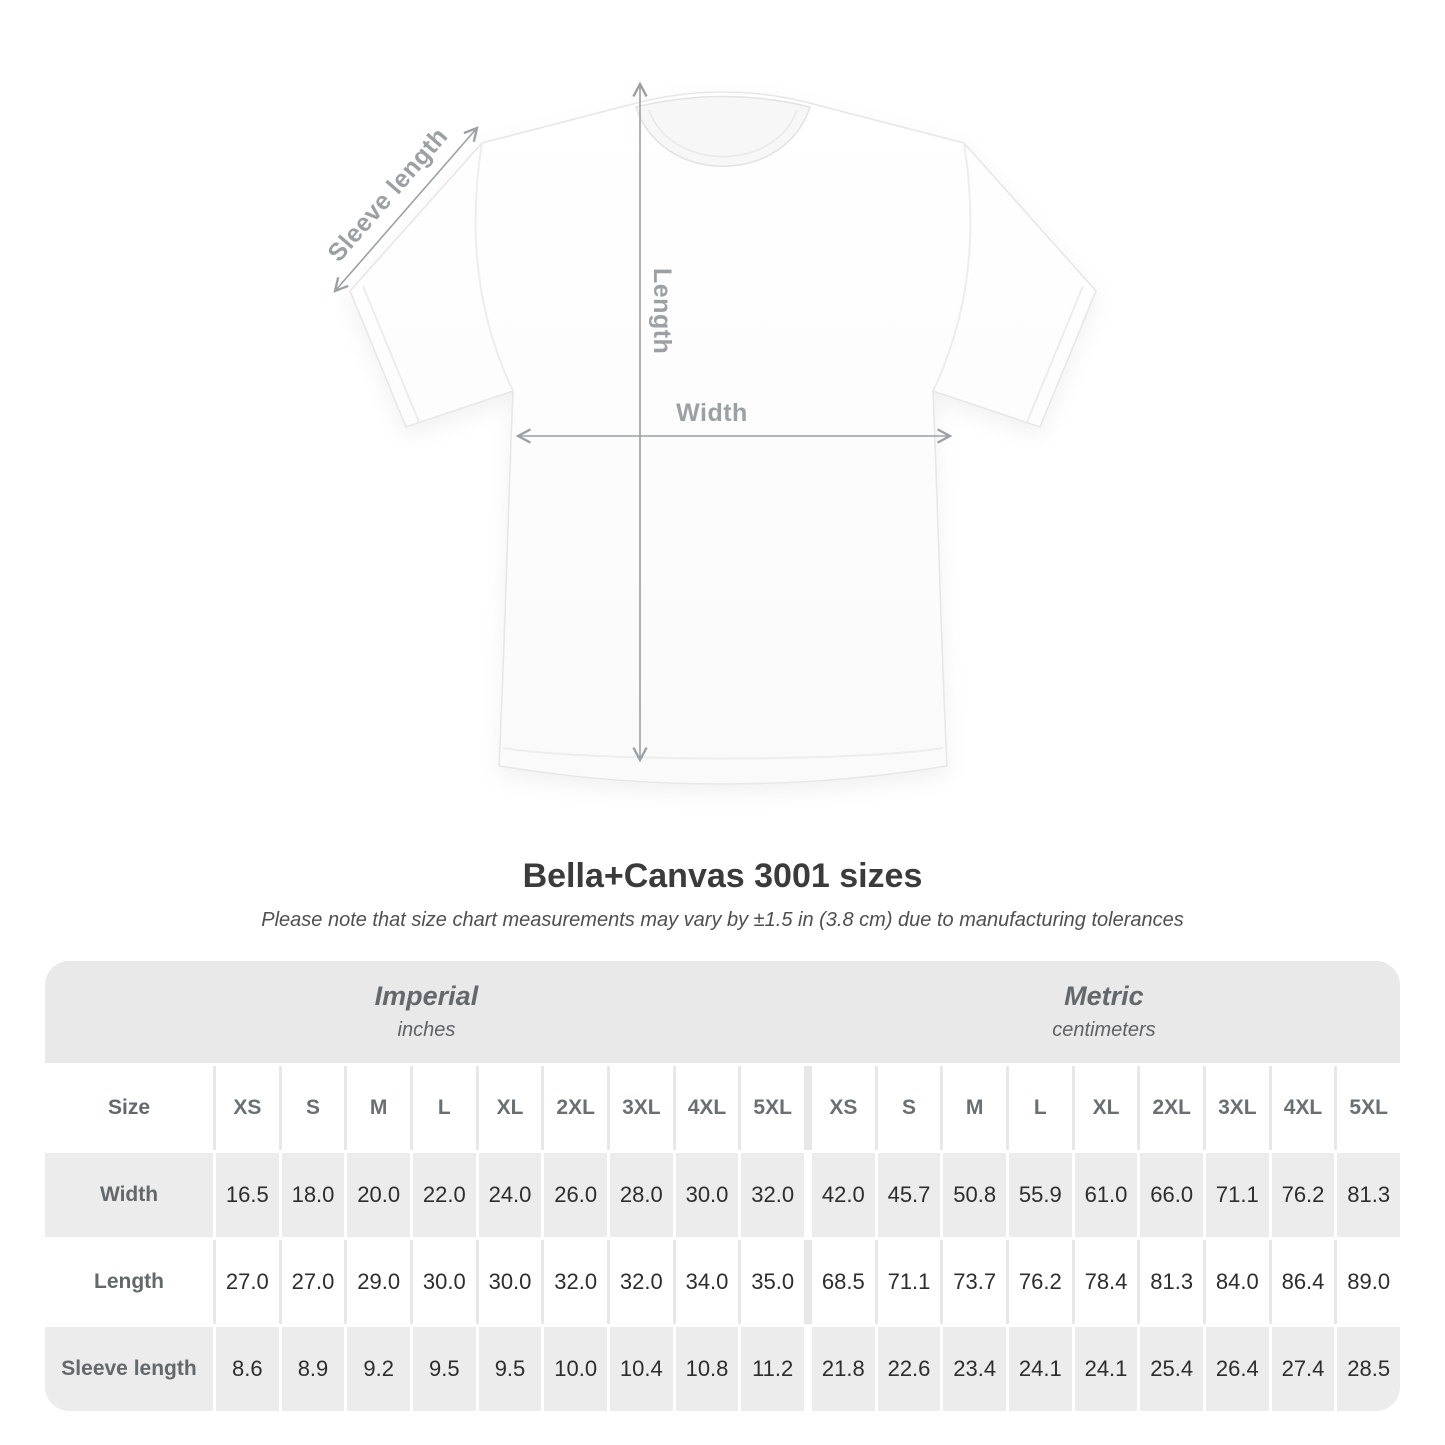 This screenshot has height=1445, width=1445. I want to click on value-cell: 20.0, so click(378, 1194).